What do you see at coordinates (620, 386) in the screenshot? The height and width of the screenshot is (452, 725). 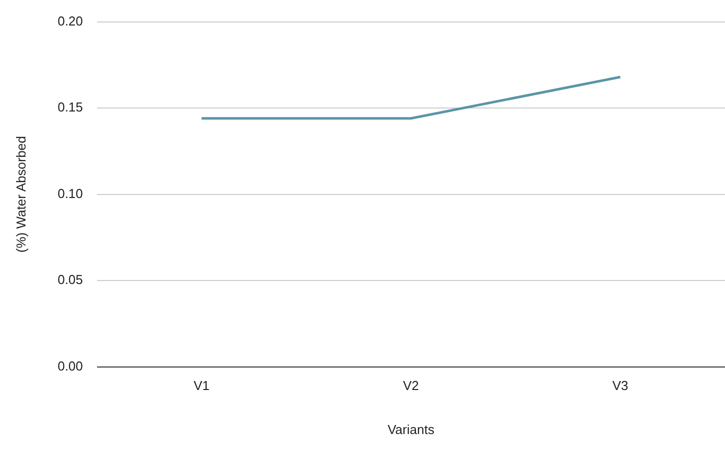 I see `x-tick-label: V3` at bounding box center [620, 386].